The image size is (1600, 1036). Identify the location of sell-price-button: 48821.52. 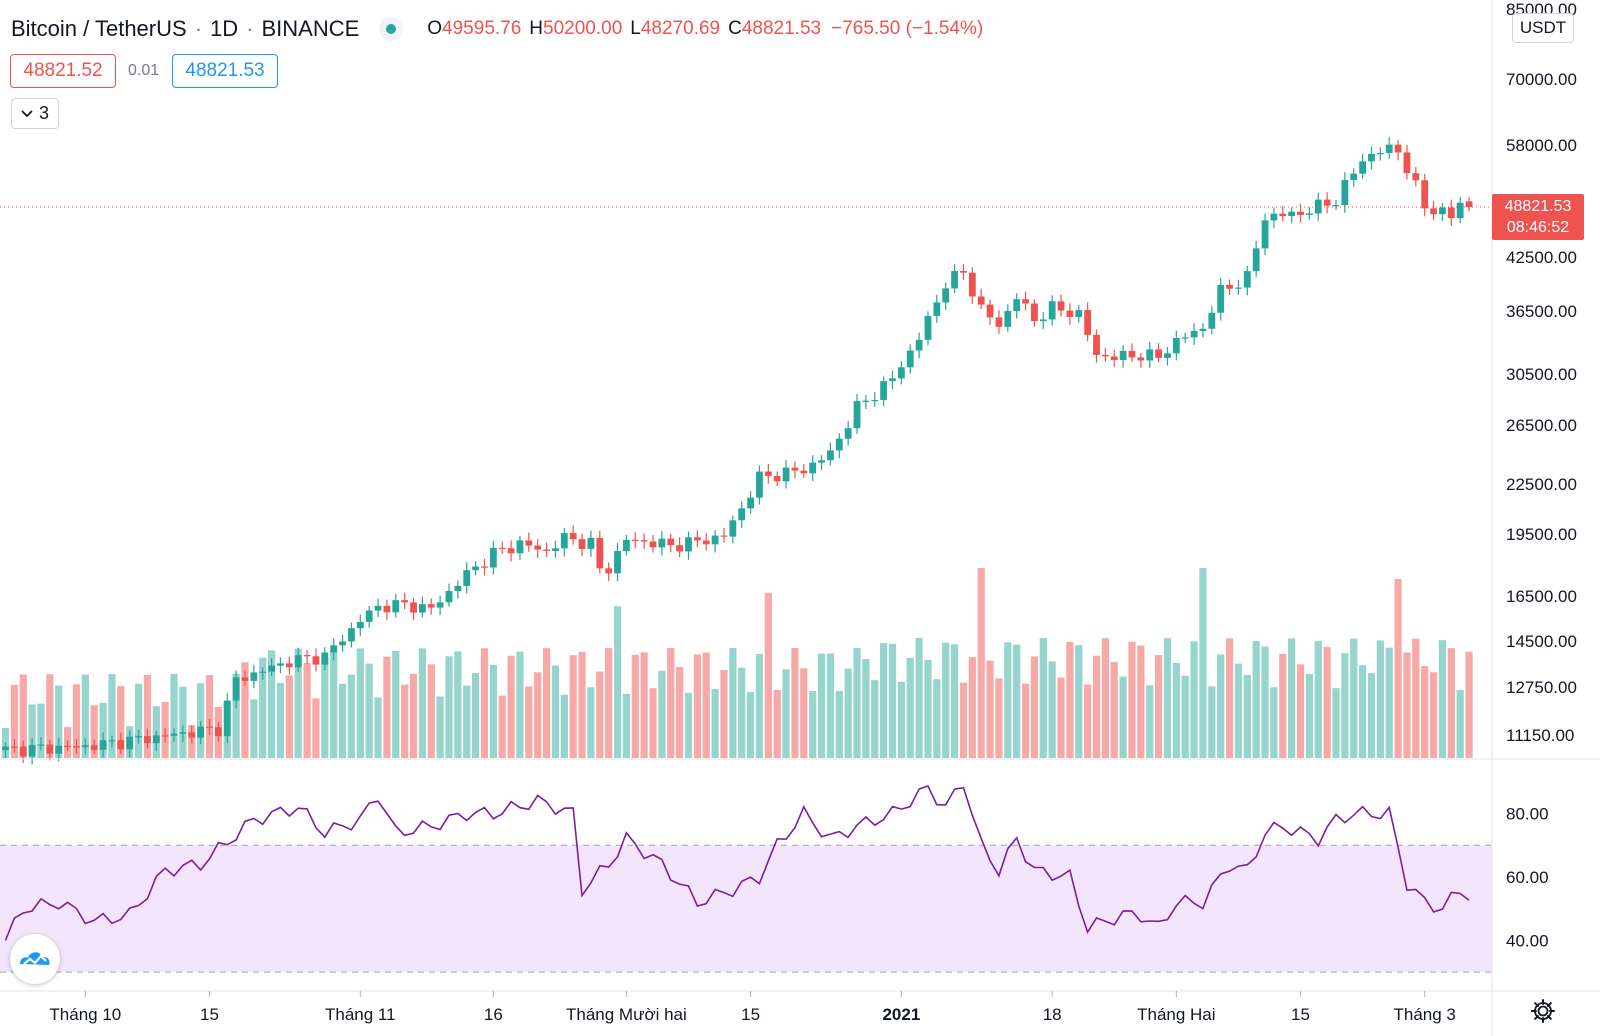
(63, 71).